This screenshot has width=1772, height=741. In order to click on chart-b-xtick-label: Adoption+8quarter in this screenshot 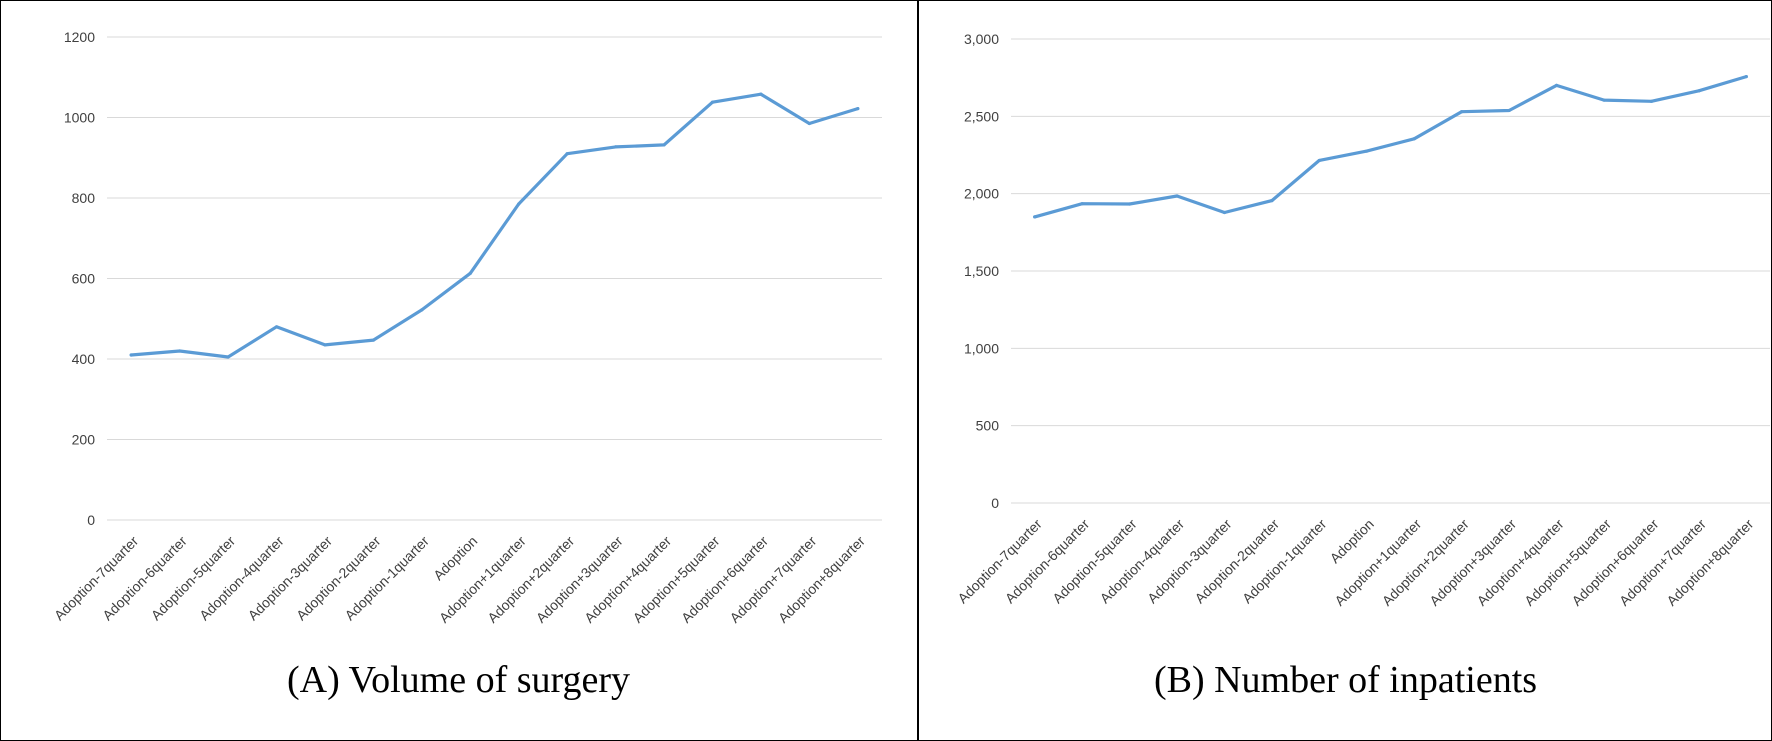, I will do `click(1709, 562)`.